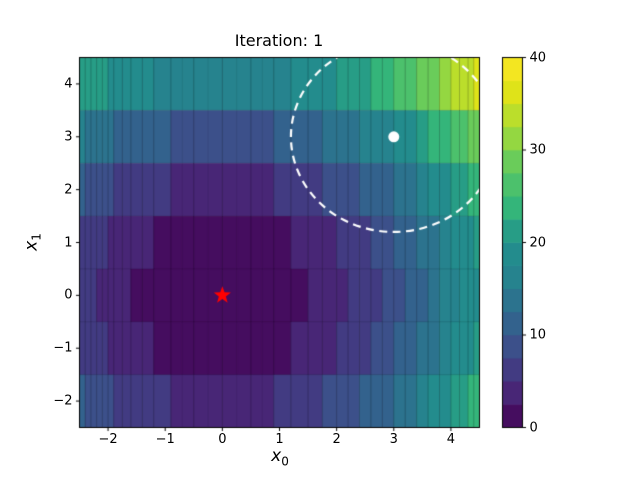 This screenshot has height=480, width=640. I want to click on y-tick-label-5: 3, so click(68, 137).